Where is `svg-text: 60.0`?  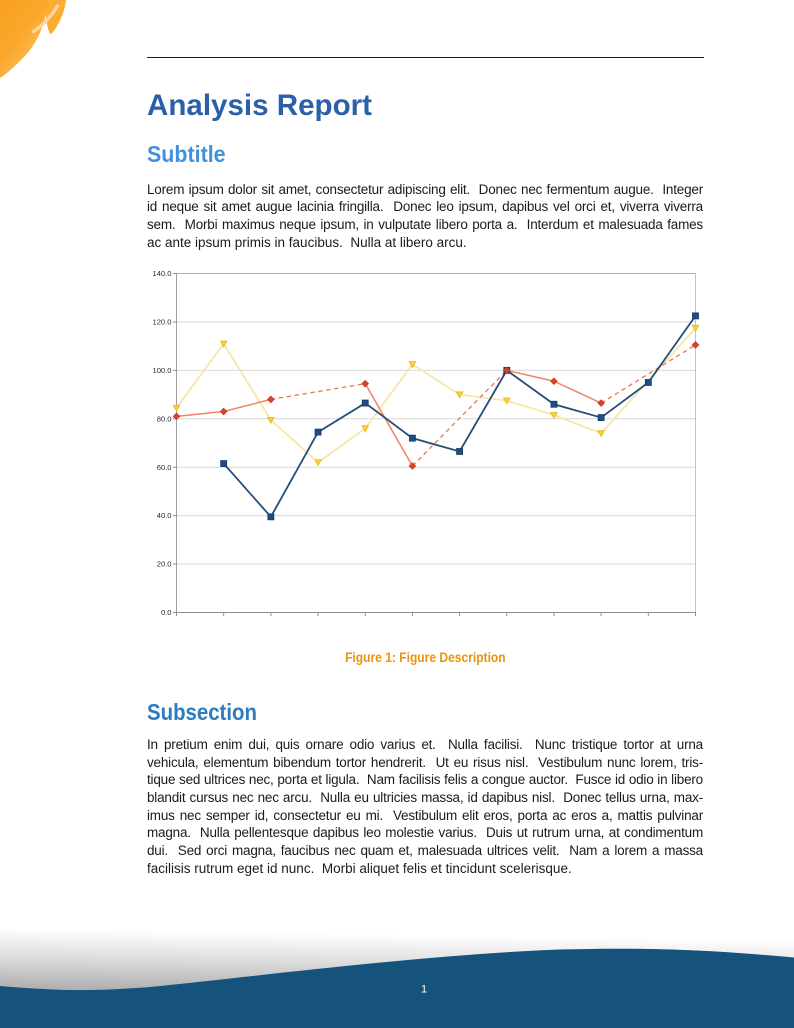 svg-text: 60.0 is located at coordinates (164, 467).